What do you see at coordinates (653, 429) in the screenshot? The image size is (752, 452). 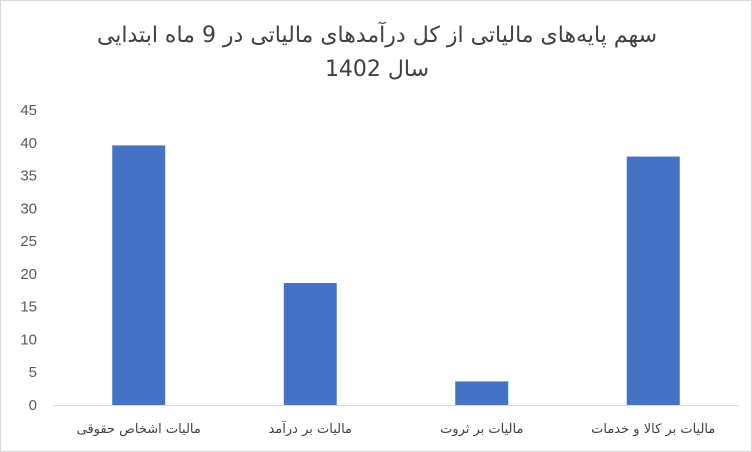 I see `x-category-label: مالیات بر کالا و خدمات` at bounding box center [653, 429].